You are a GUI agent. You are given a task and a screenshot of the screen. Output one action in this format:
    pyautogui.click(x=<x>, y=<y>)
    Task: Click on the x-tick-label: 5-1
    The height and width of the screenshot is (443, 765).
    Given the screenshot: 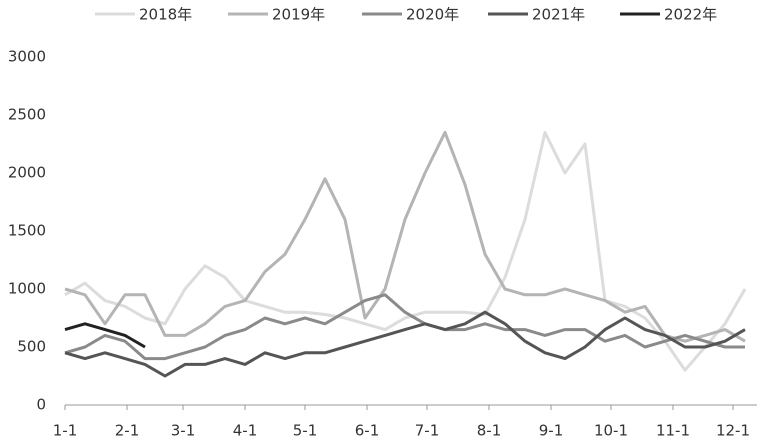 What is the action you would take?
    pyautogui.click(x=305, y=431)
    